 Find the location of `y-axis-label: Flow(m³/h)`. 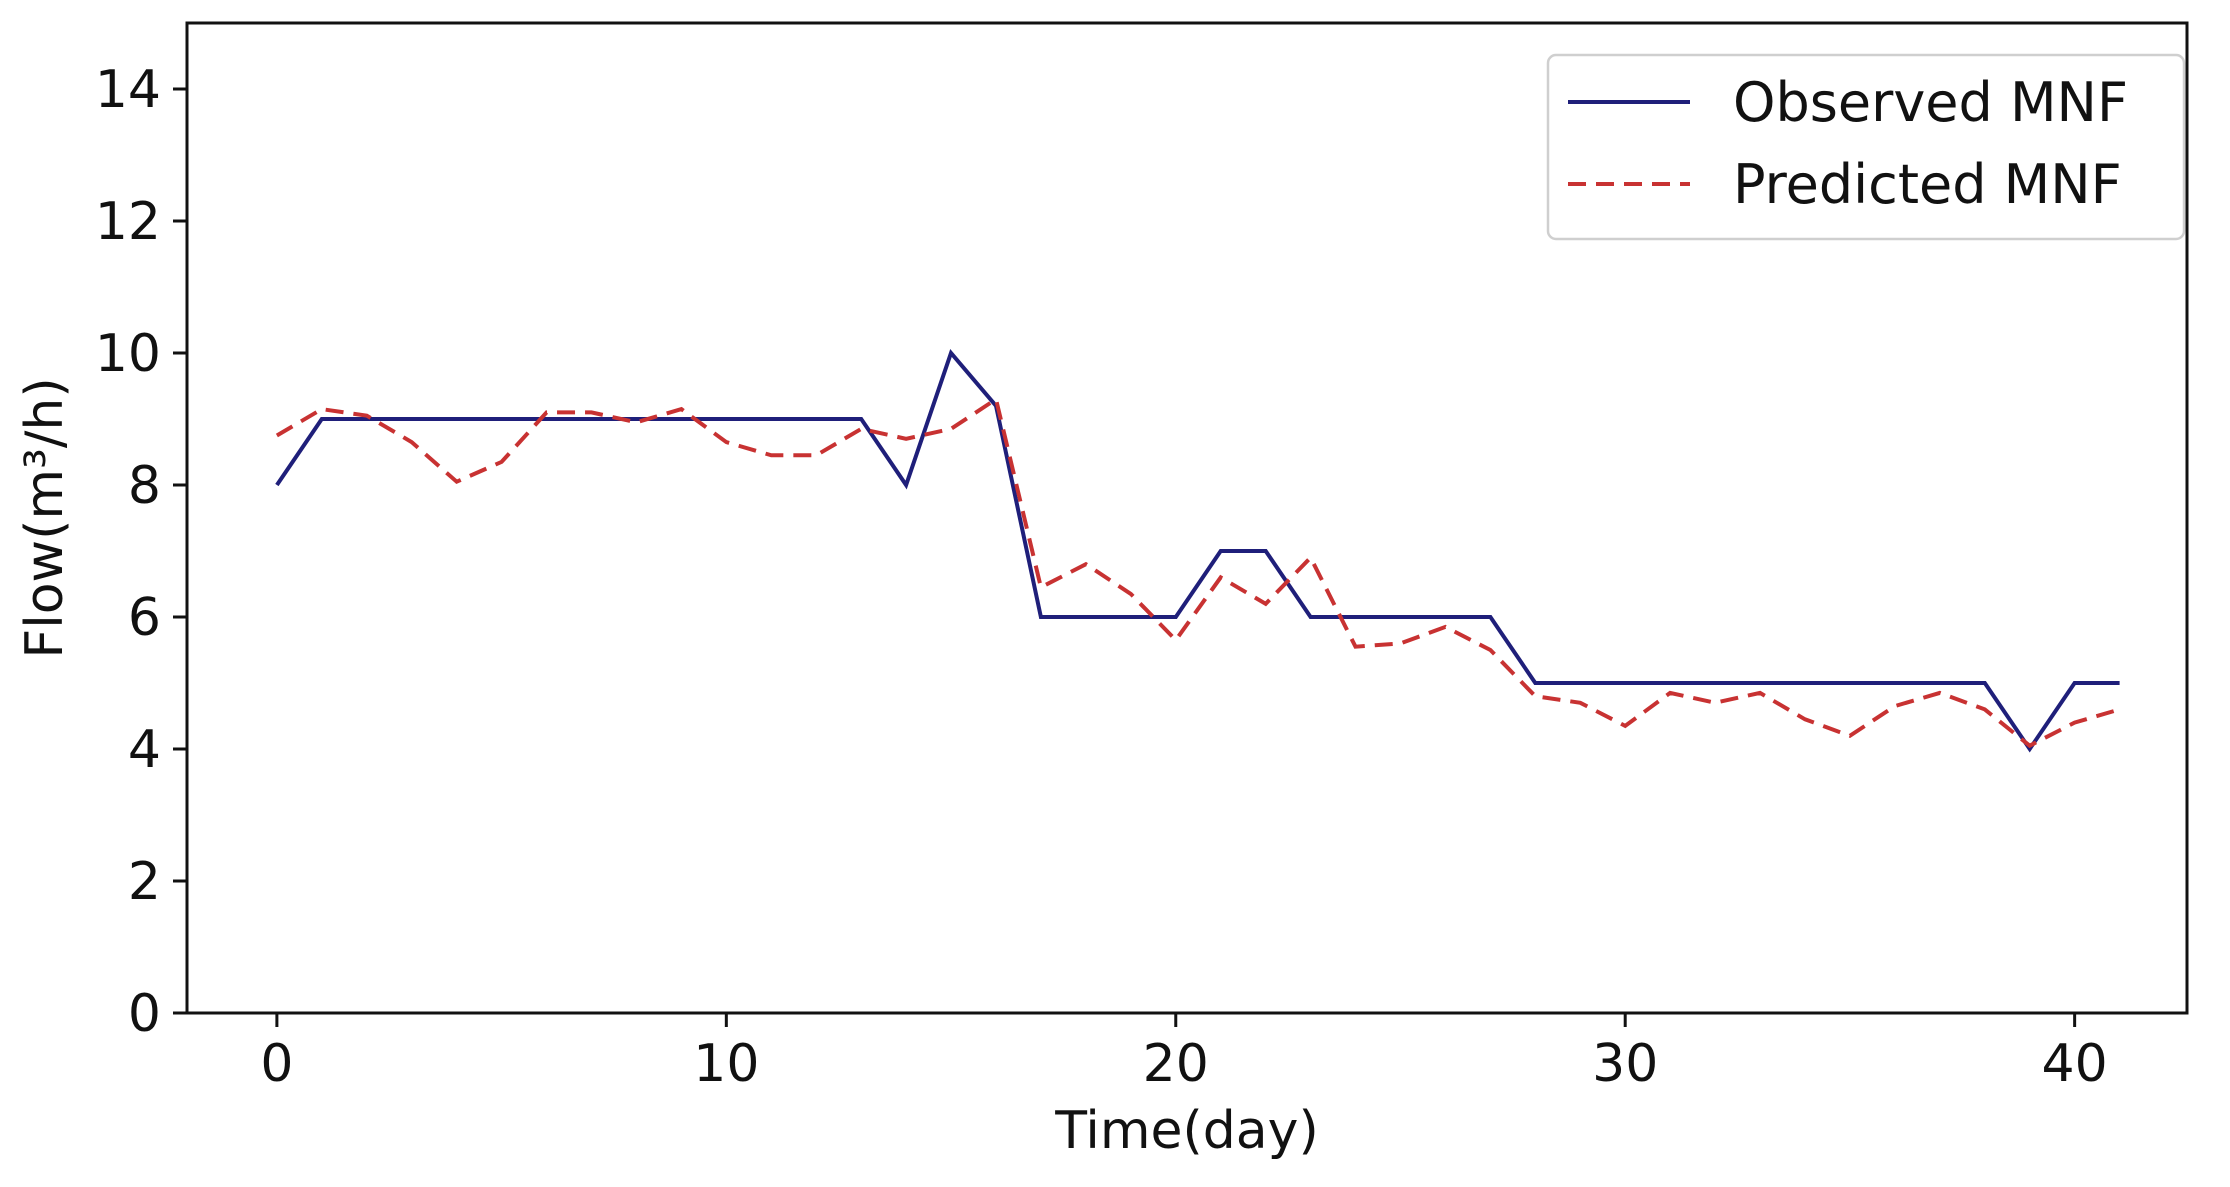

y-axis-label: Flow(m³/h) is located at coordinates (45, 517).